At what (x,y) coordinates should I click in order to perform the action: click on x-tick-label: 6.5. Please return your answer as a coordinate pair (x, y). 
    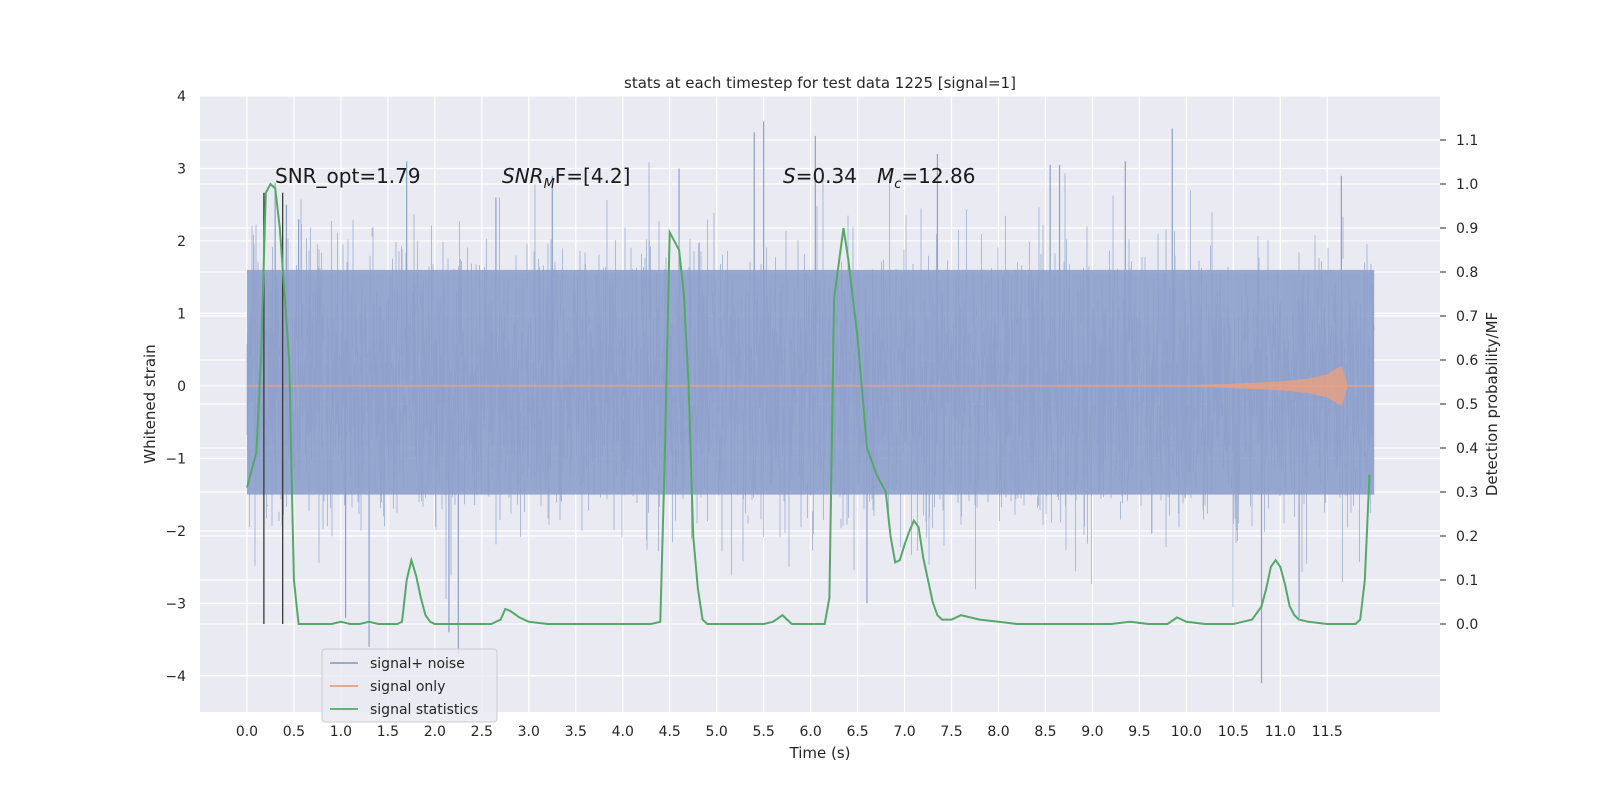
    Looking at the image, I should click on (857, 732).